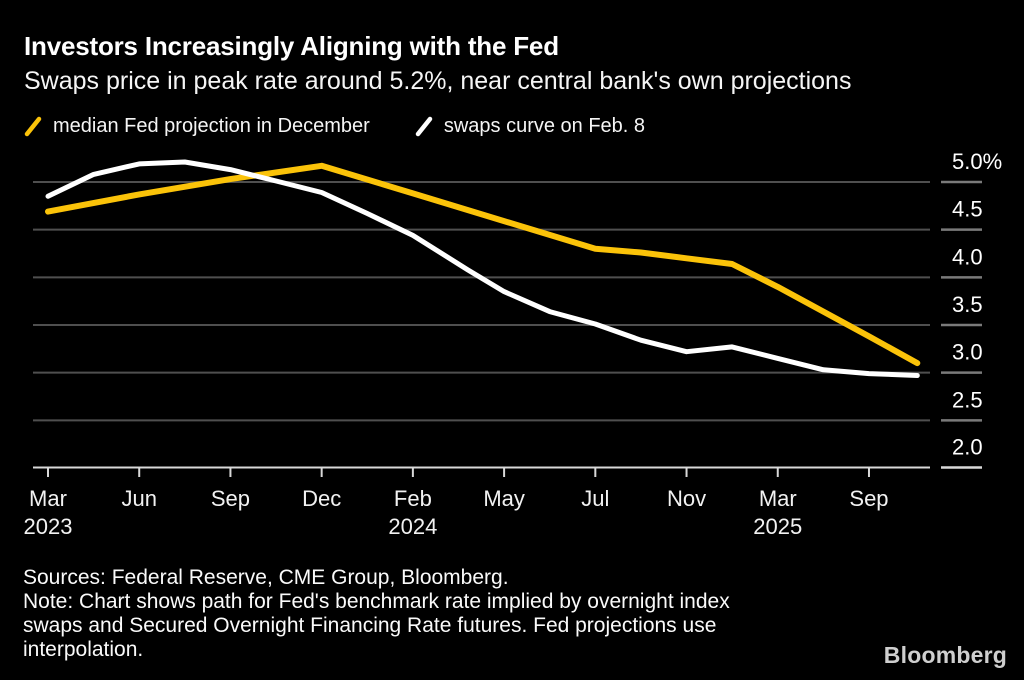 The height and width of the screenshot is (680, 1024). What do you see at coordinates (424, 126) in the screenshot?
I see `white-line-slash-icon` at bounding box center [424, 126].